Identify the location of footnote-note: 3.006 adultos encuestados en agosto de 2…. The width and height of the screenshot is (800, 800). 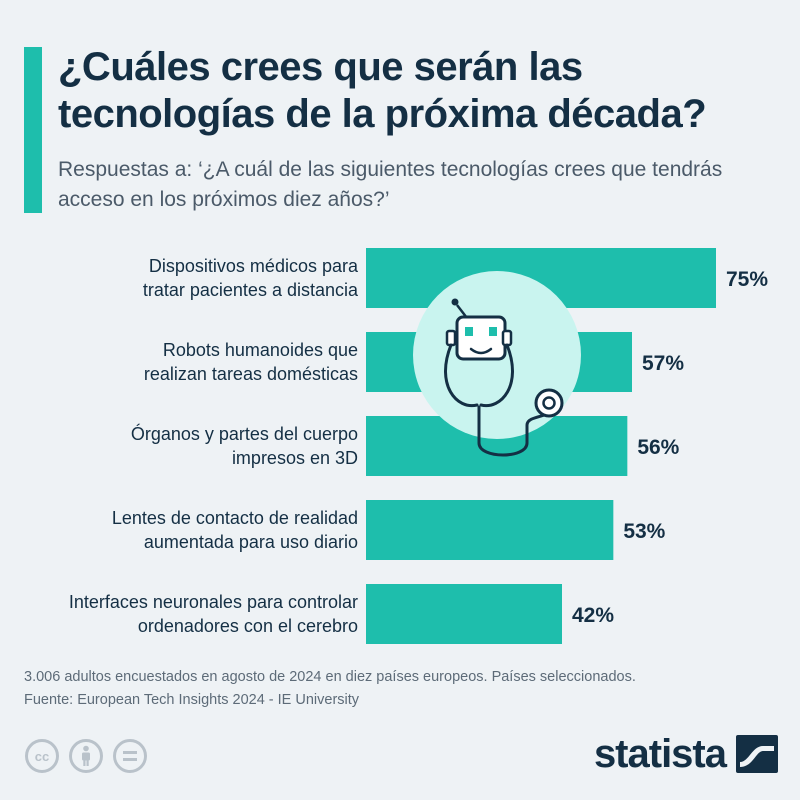
(330, 677).